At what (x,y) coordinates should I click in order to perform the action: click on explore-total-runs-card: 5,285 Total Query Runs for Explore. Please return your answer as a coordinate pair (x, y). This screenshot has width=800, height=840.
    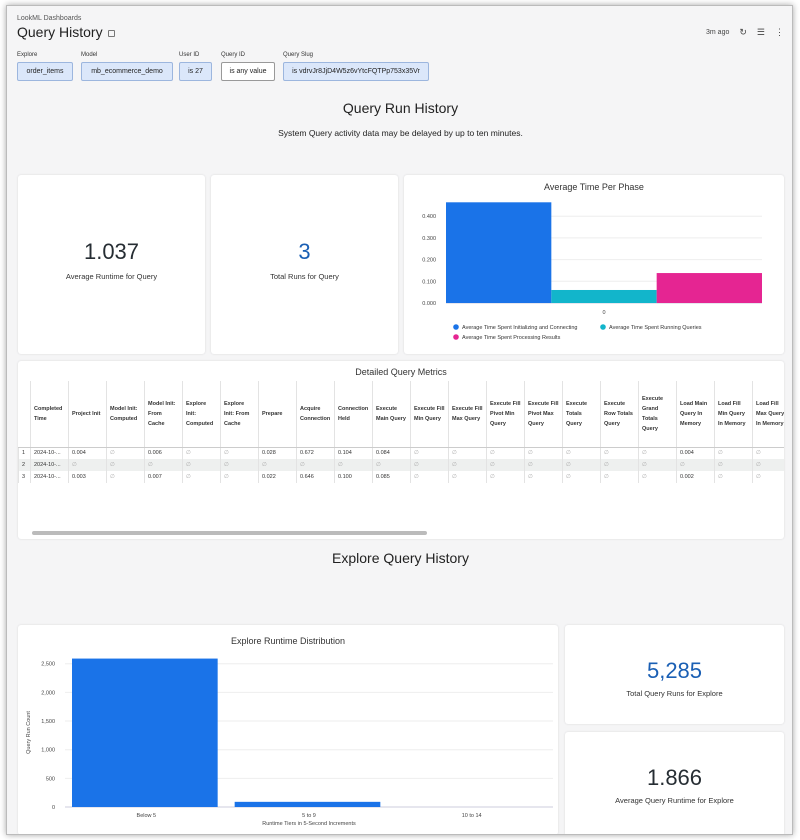
    Looking at the image, I should click on (674, 674).